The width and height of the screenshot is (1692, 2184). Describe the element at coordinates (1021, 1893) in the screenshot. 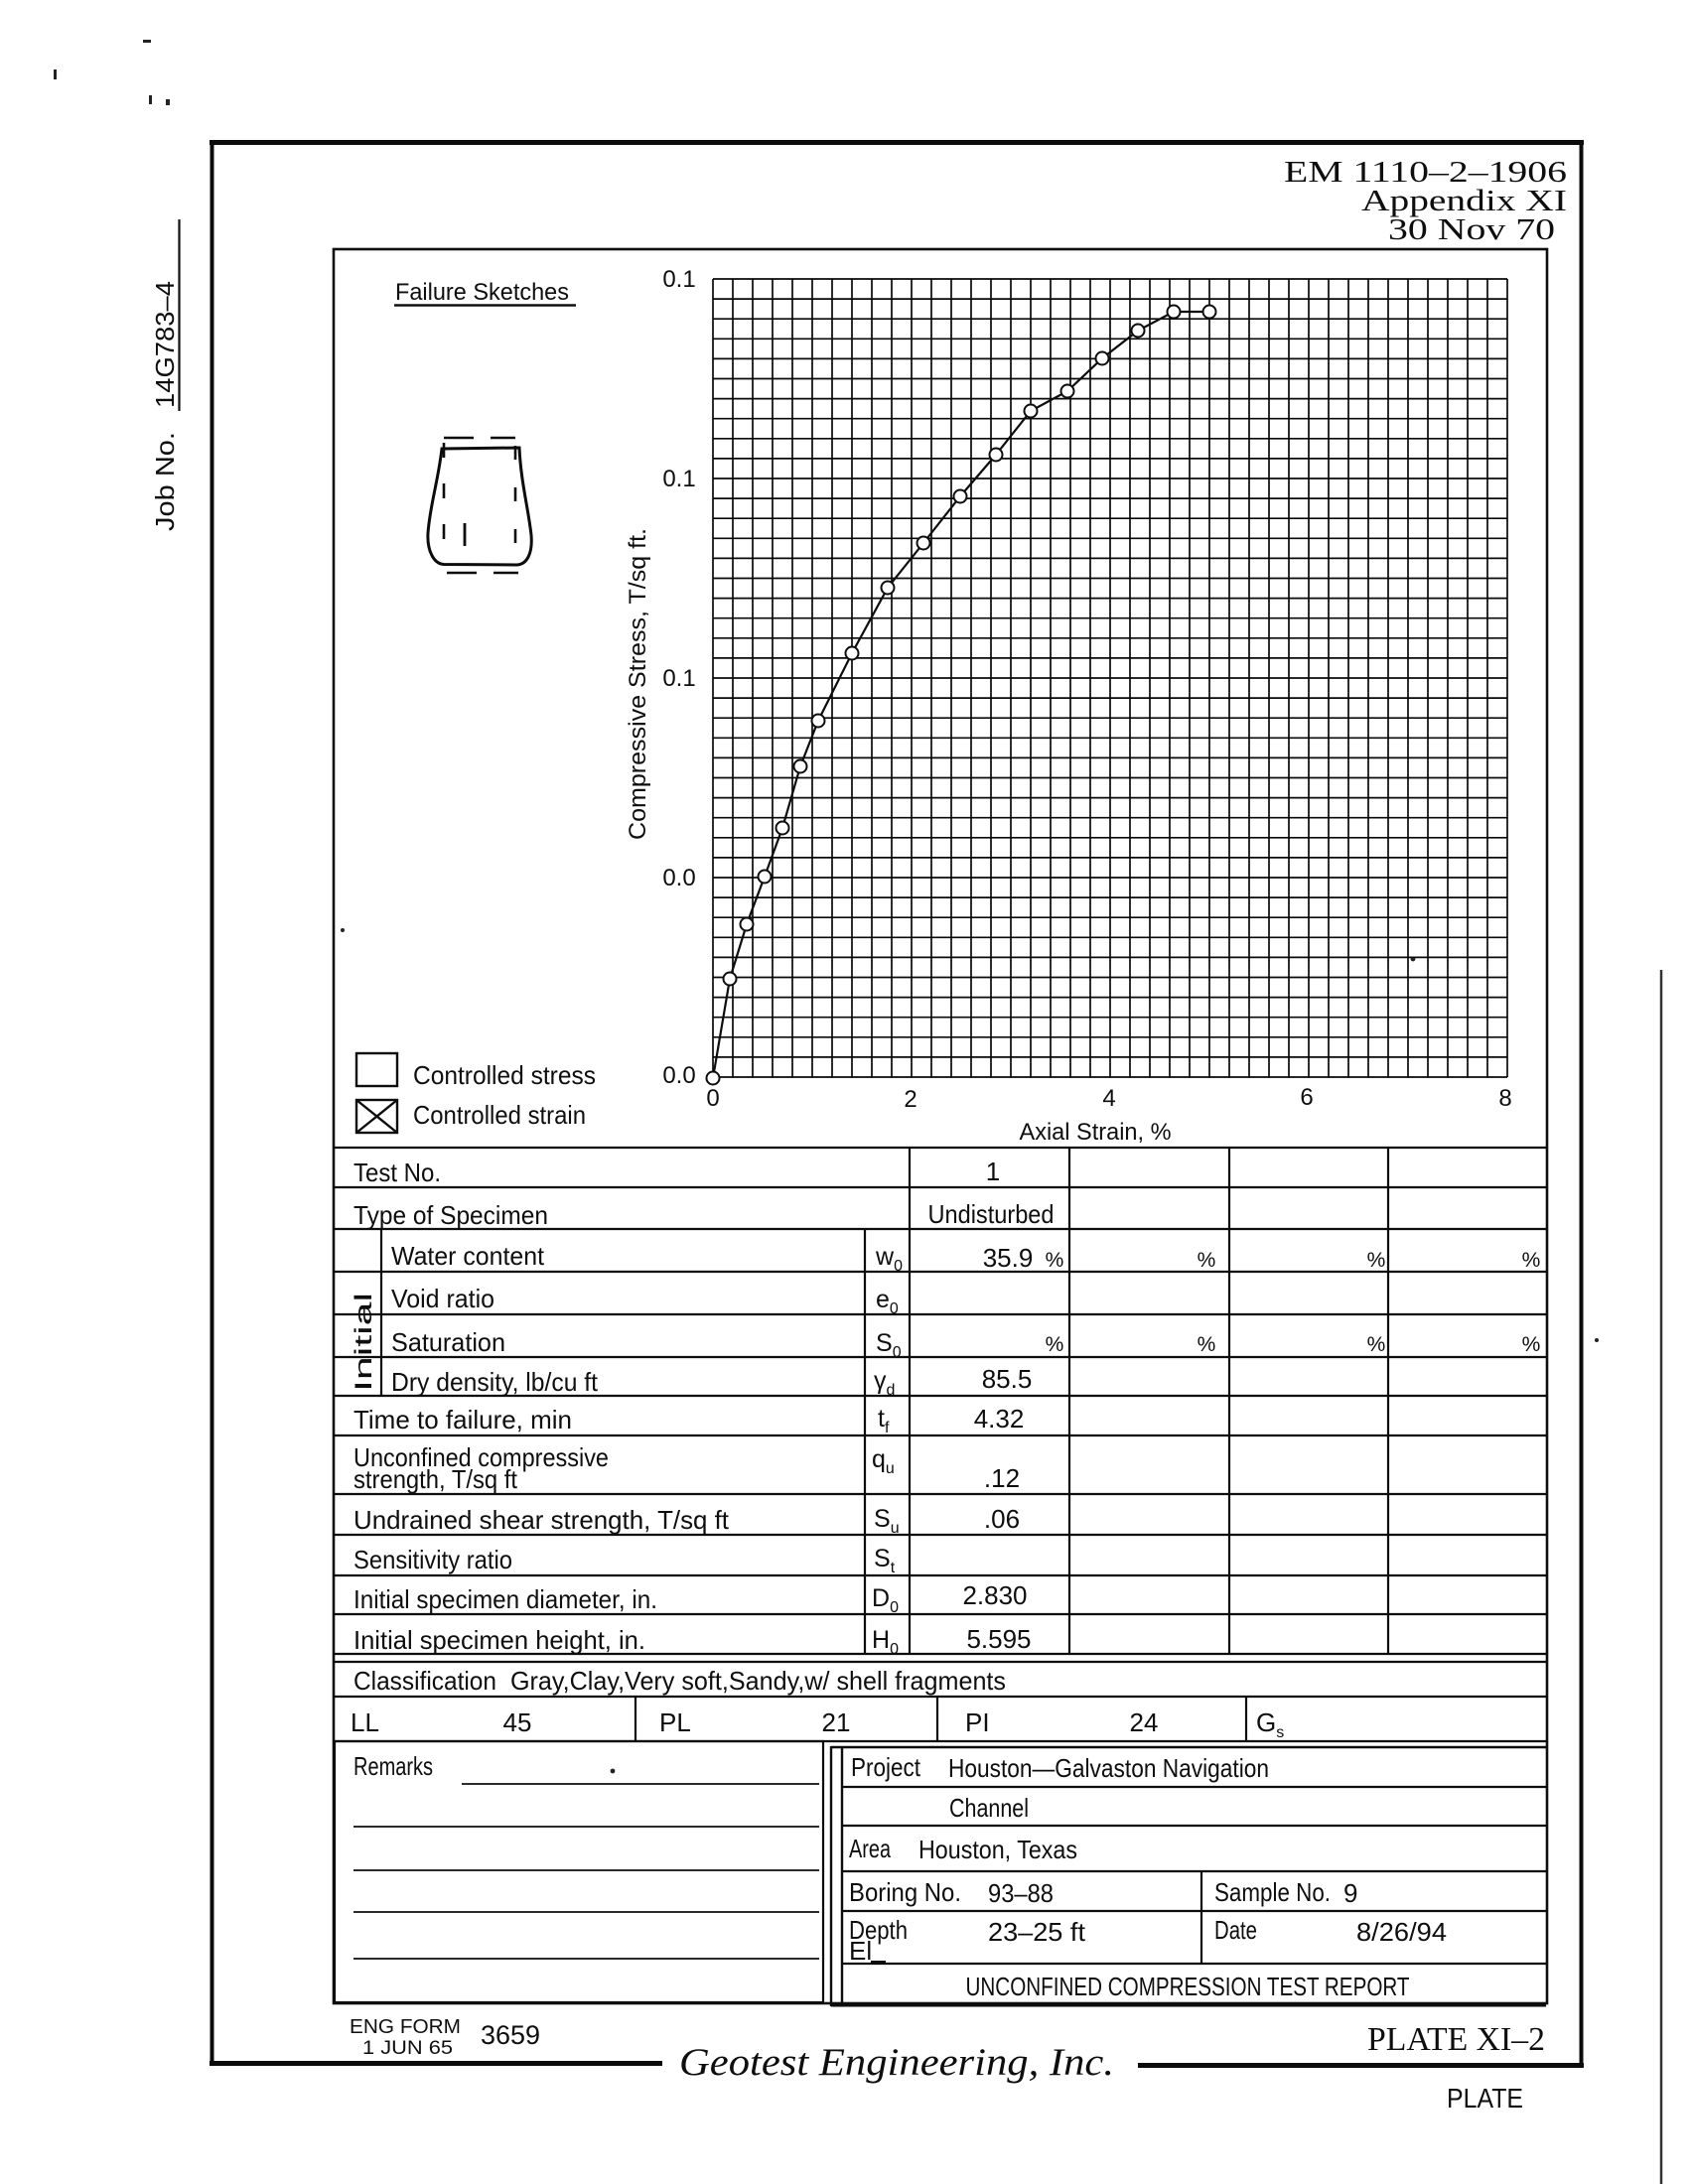

I see `svg-text: 93–88` at that location.